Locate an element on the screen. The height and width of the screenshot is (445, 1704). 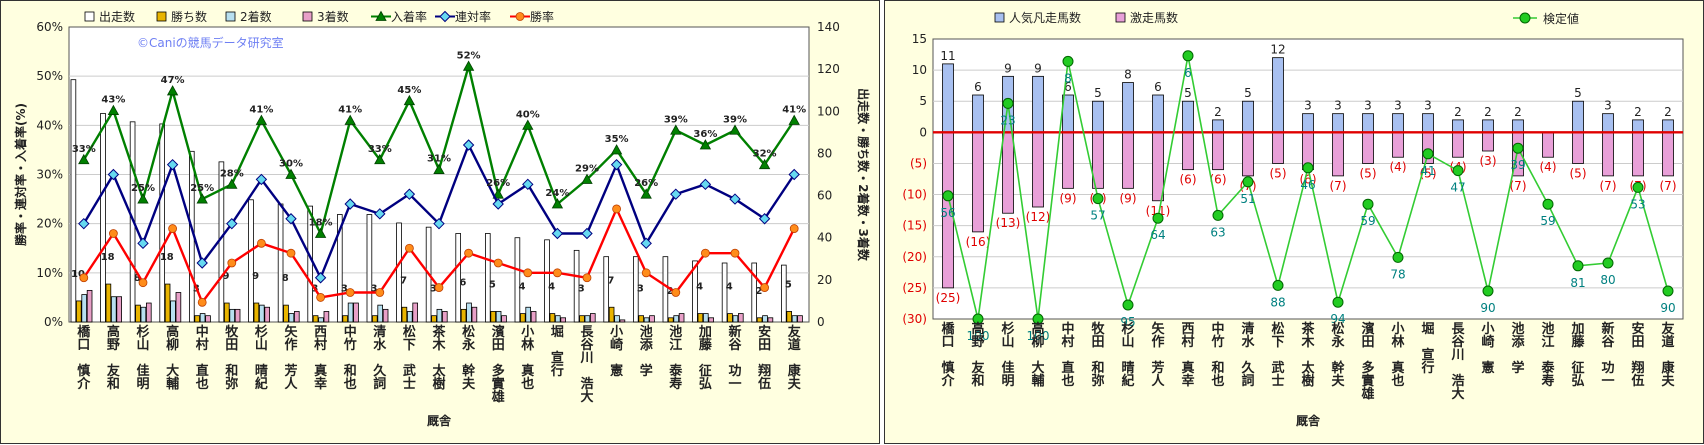
positive-count-label: 12 is located at coordinates (1277, 50).